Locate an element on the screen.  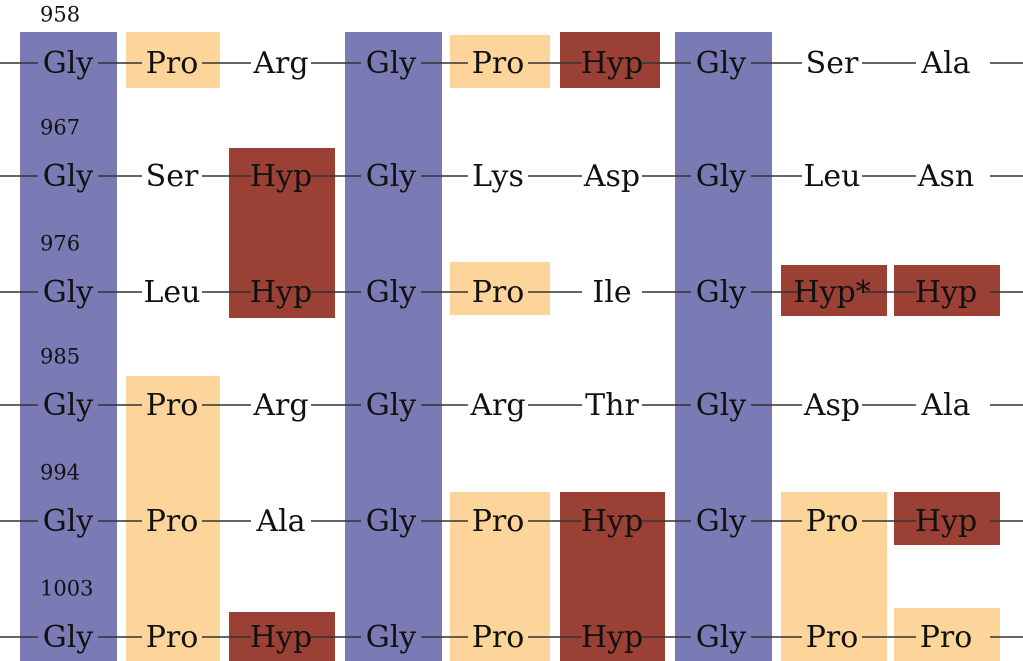
residue-number: 985 is located at coordinates (60, 357).